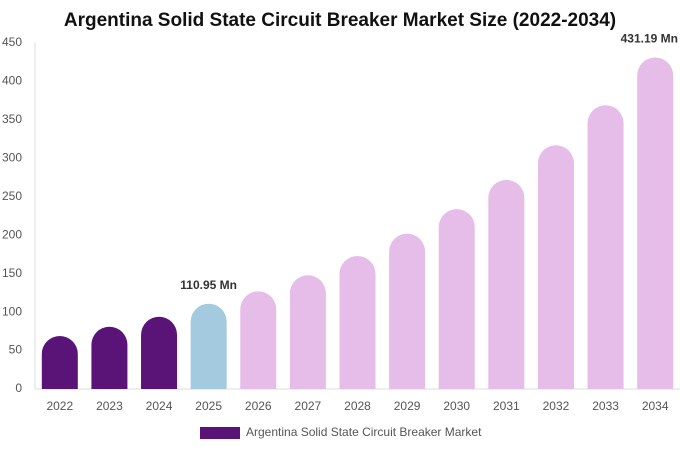 The width and height of the screenshot is (680, 450). Describe the element at coordinates (12, 311) in the screenshot. I see `y-tick-label: 100` at that location.